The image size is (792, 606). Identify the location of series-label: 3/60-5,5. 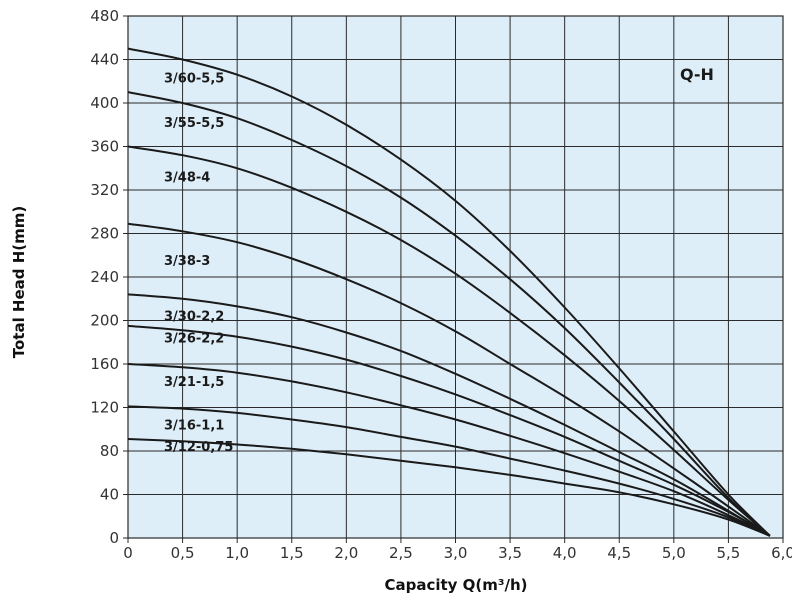
(194, 78).